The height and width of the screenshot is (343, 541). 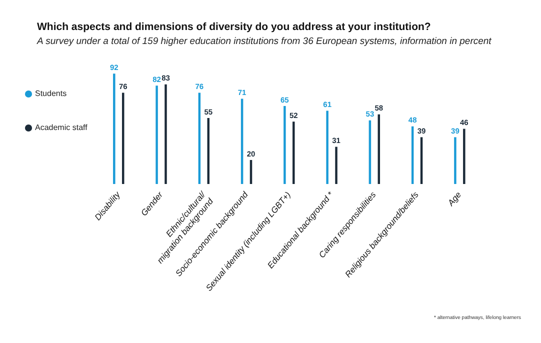 What do you see at coordinates (234, 27) in the screenshot?
I see `chart-title: Which aspects and dimensions of diversity do you address at your institution?` at bounding box center [234, 27].